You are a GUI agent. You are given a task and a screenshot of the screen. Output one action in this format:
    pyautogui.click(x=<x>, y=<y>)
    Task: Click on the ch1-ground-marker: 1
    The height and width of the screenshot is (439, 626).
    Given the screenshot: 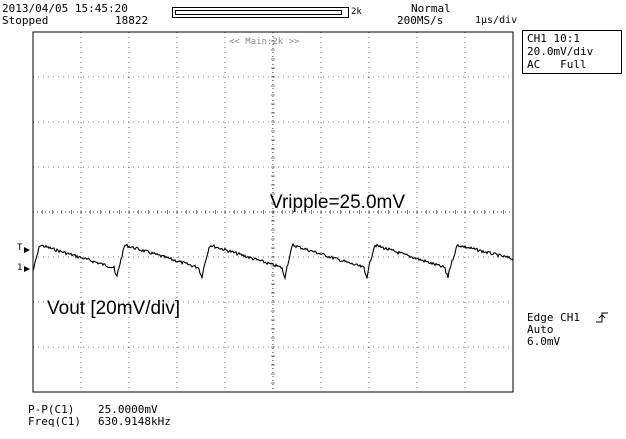 What is the action you would take?
    pyautogui.click(x=20, y=268)
    